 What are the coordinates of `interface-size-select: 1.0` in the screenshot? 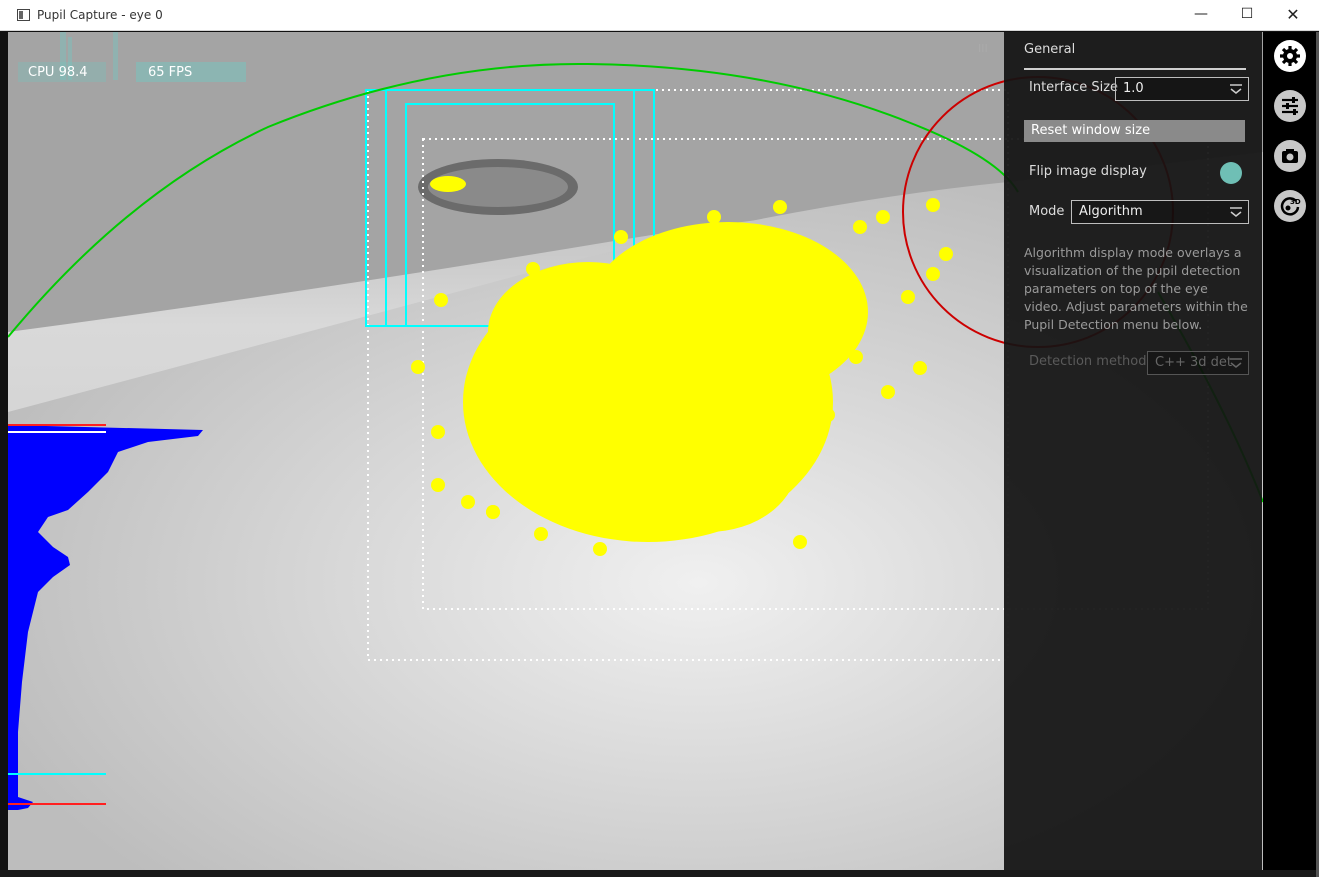 It's located at (1182, 89).